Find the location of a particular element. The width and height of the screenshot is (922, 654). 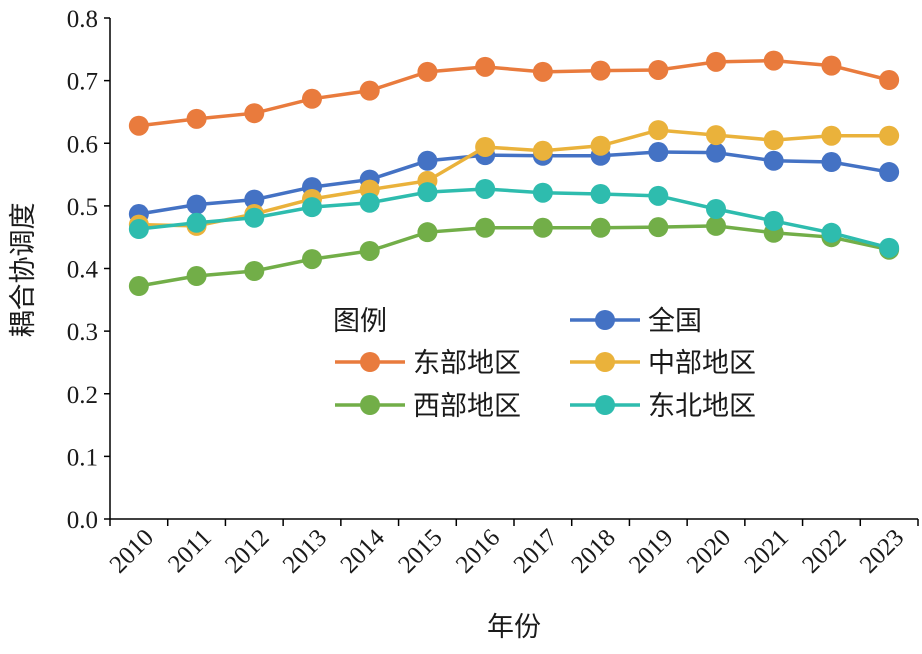

legend-label: 全国 is located at coordinates (675, 321).